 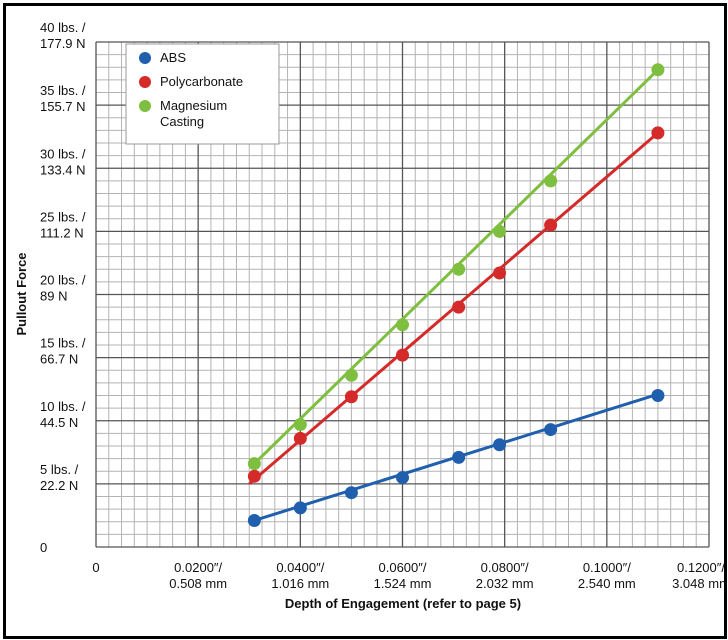 What do you see at coordinates (698, 583) in the screenshot?
I see `x-tick-label-6-1: 3.048 mm` at bounding box center [698, 583].